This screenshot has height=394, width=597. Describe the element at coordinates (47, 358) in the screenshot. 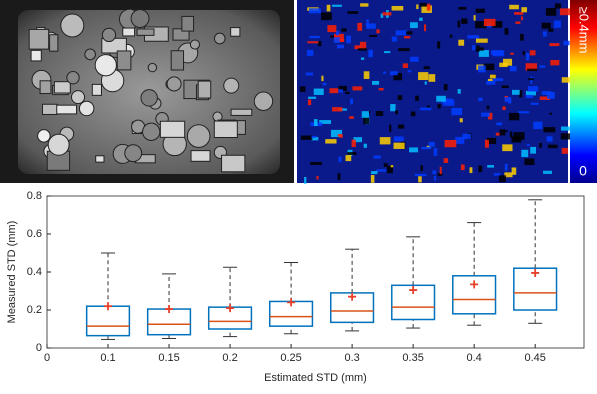

I see `x-tick-label: 0` at that location.